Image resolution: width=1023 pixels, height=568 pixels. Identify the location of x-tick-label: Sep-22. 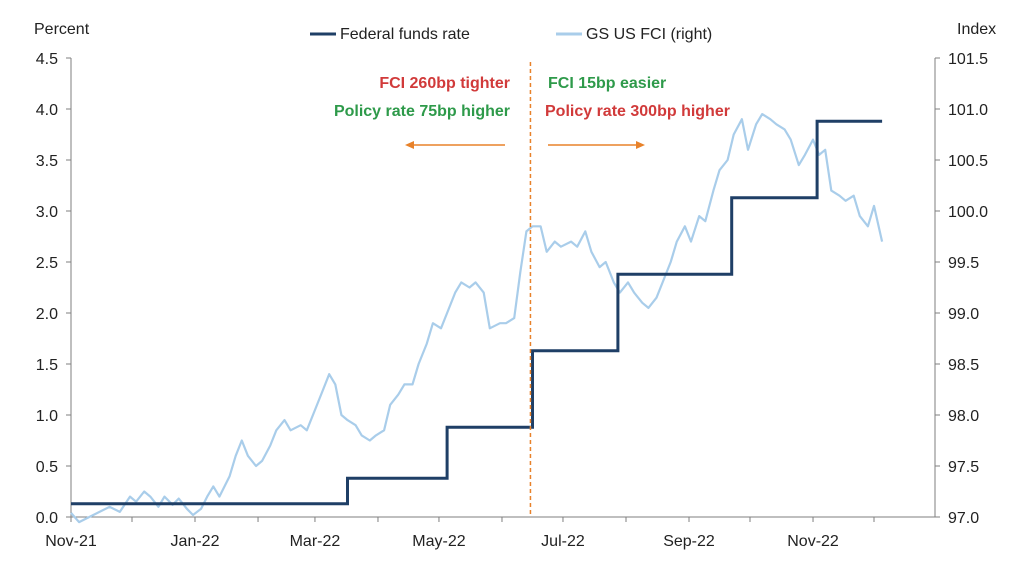
(689, 541).